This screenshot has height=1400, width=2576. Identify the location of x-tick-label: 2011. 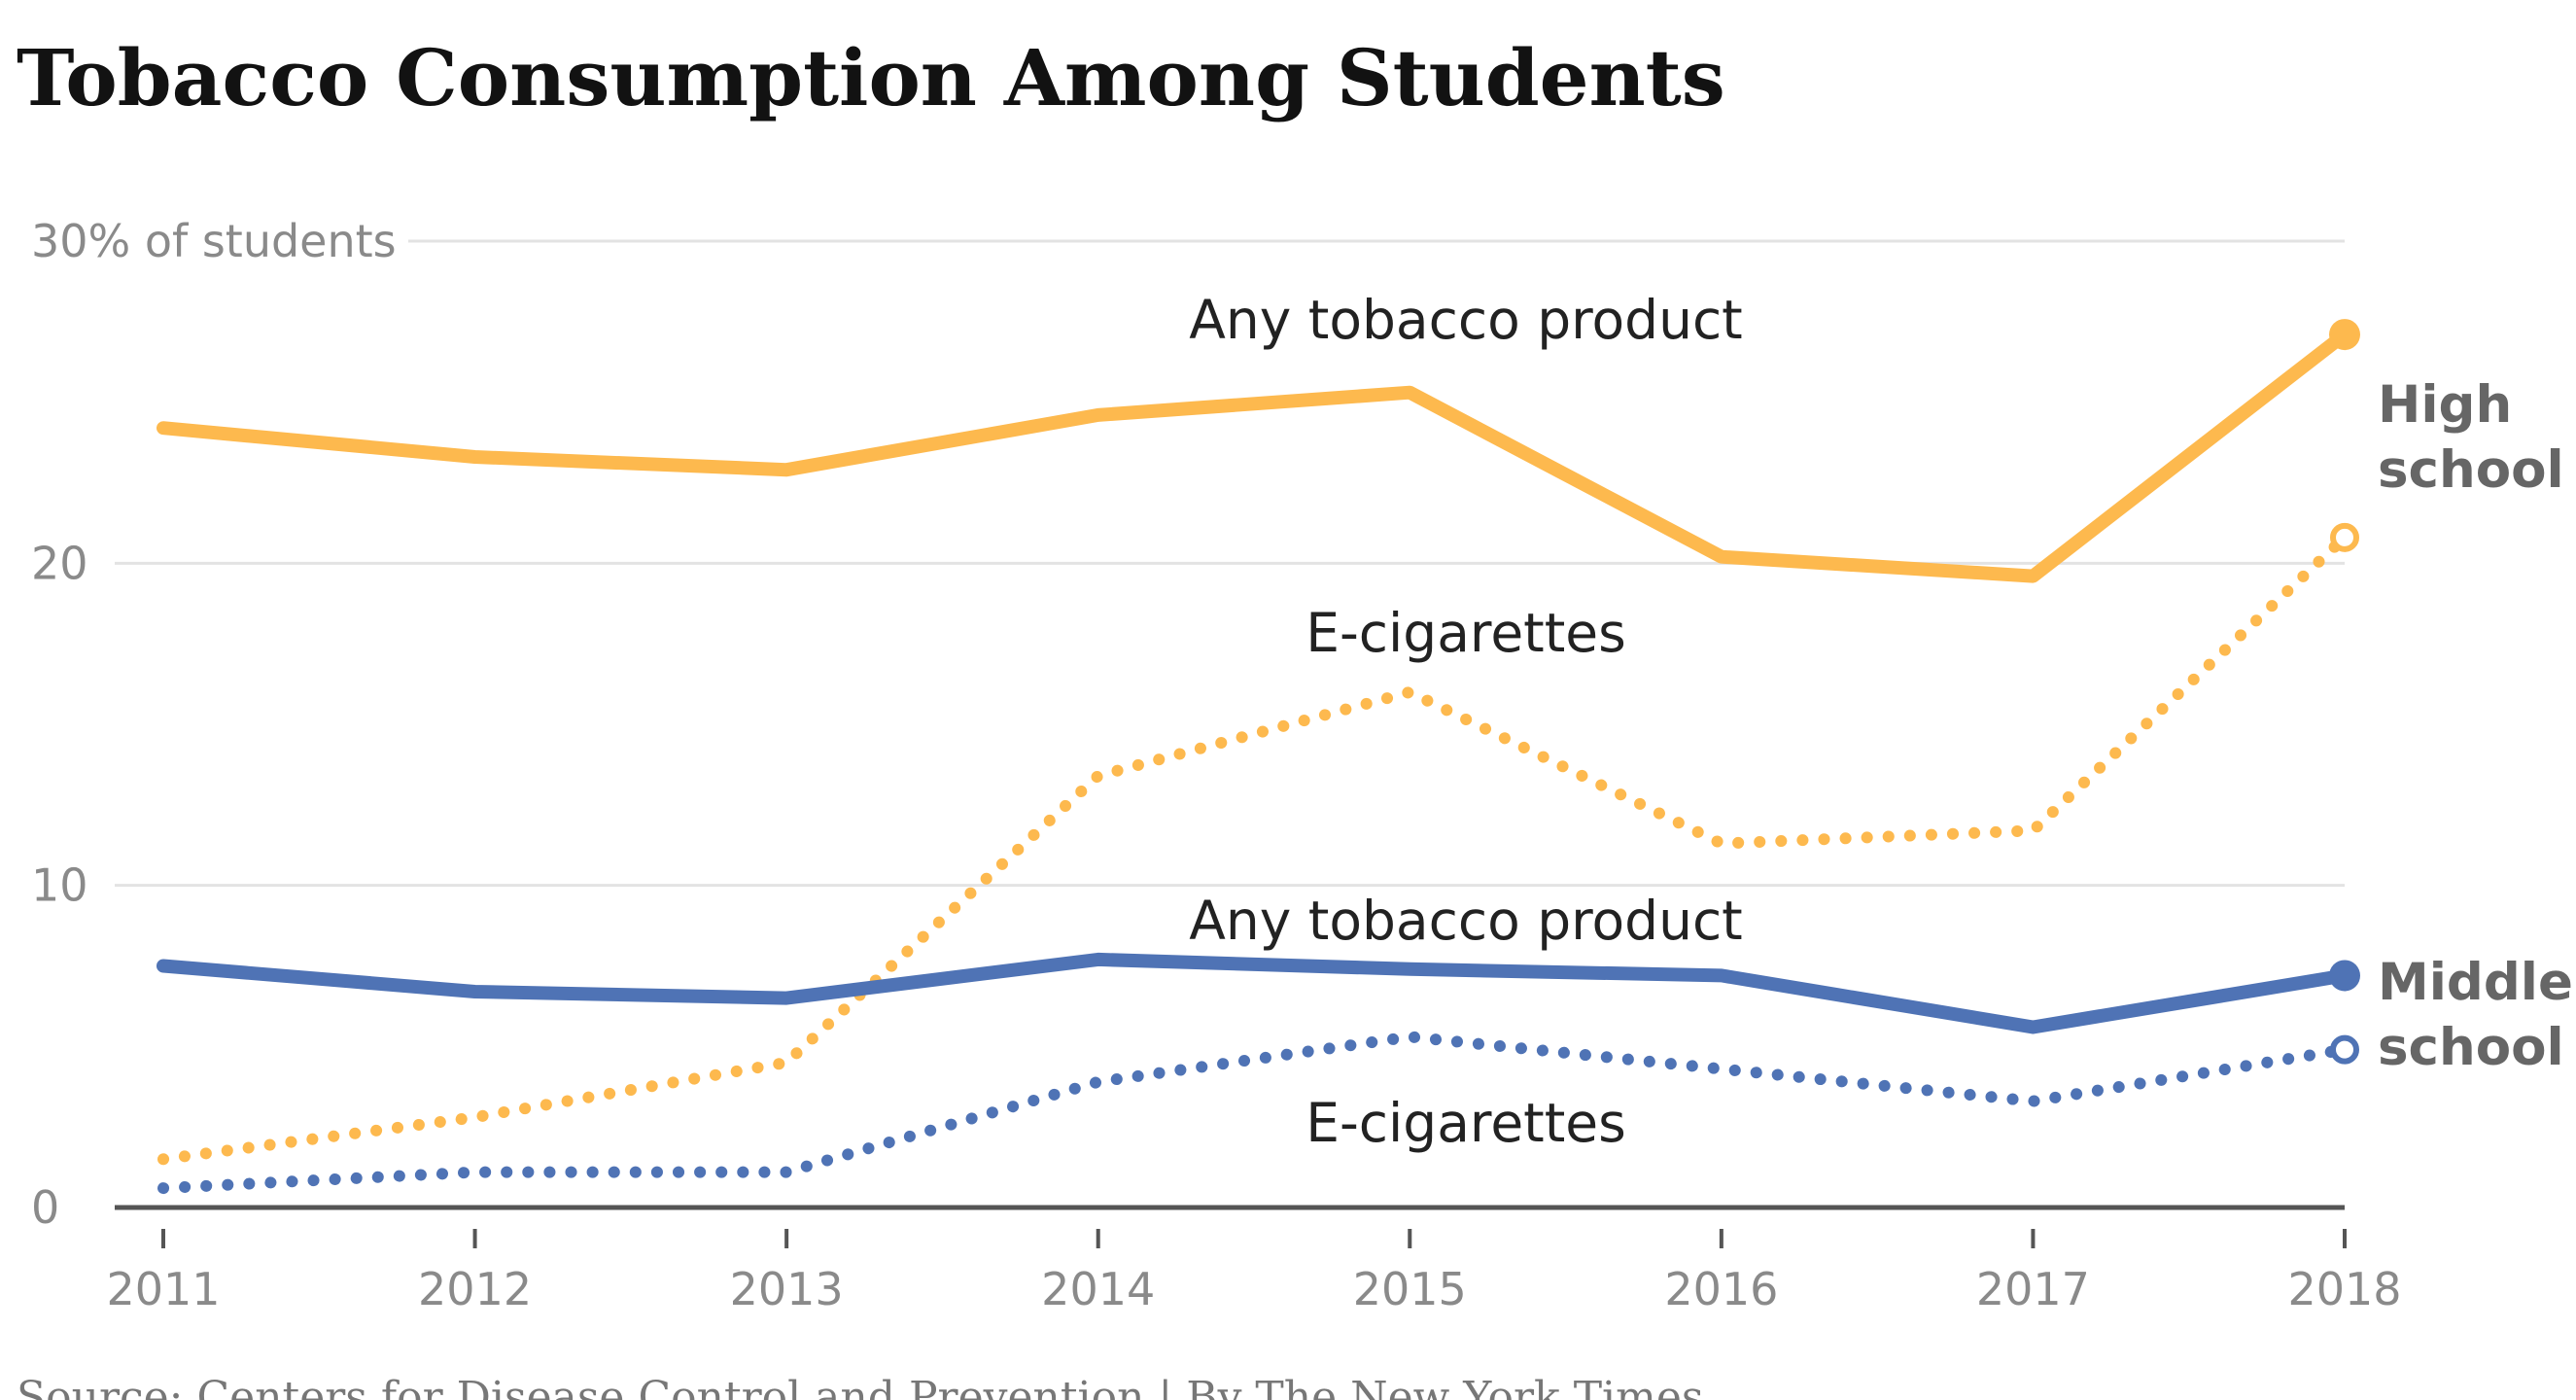
(163, 1289).